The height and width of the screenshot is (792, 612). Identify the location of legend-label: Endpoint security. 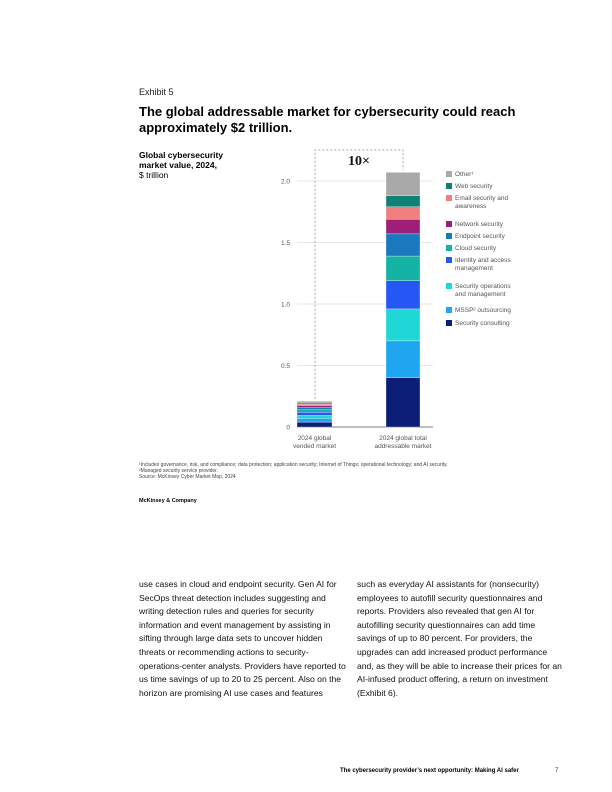
(480, 236).